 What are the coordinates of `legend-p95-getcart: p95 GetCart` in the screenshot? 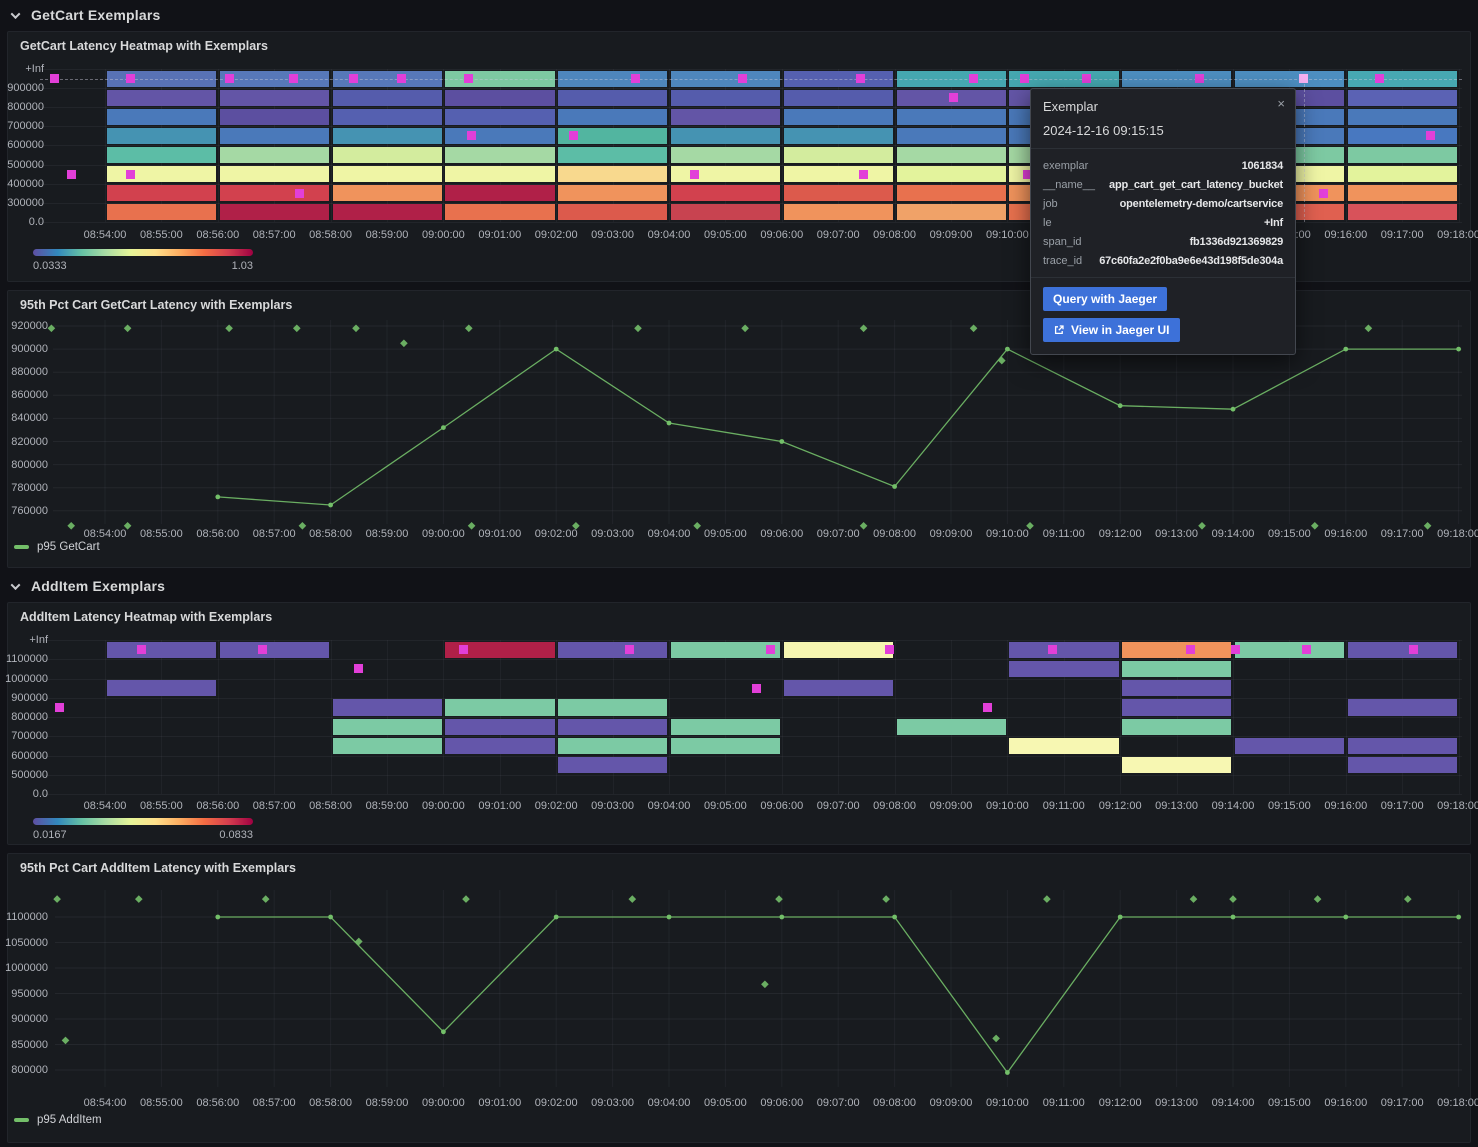 It's located at (57, 547).